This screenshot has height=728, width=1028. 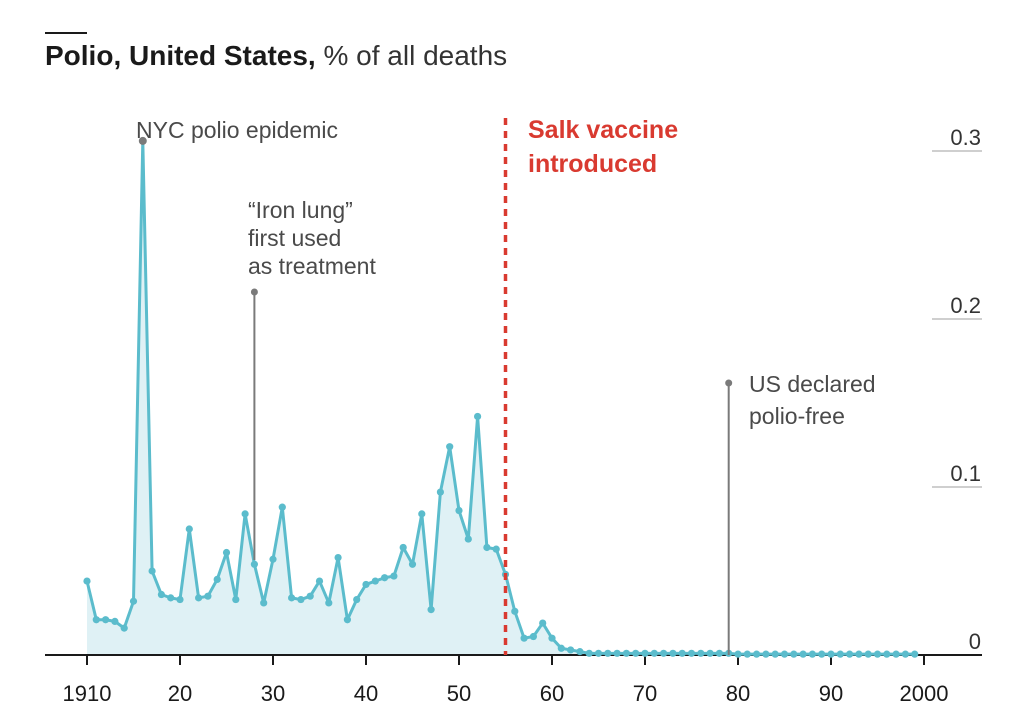 I want to click on x-tick-label: 90, so click(x=831, y=693).